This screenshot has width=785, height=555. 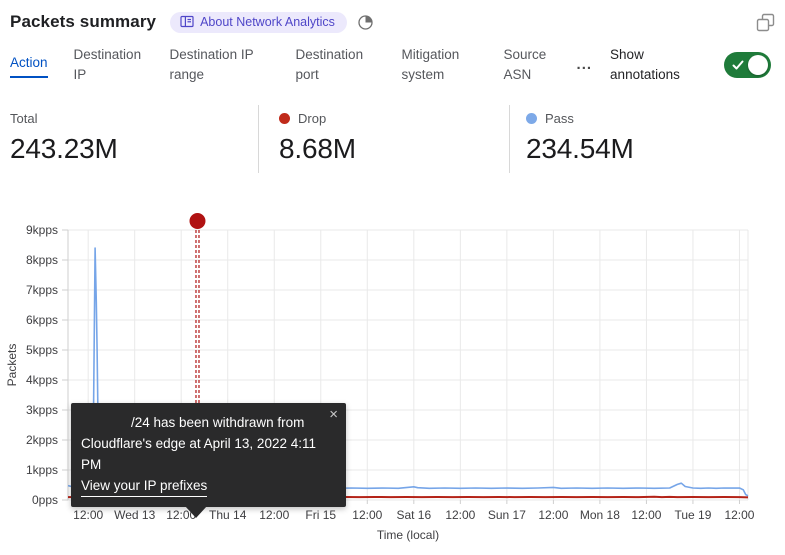 What do you see at coordinates (29, 65) in the screenshot?
I see `tab-action: Action` at bounding box center [29, 65].